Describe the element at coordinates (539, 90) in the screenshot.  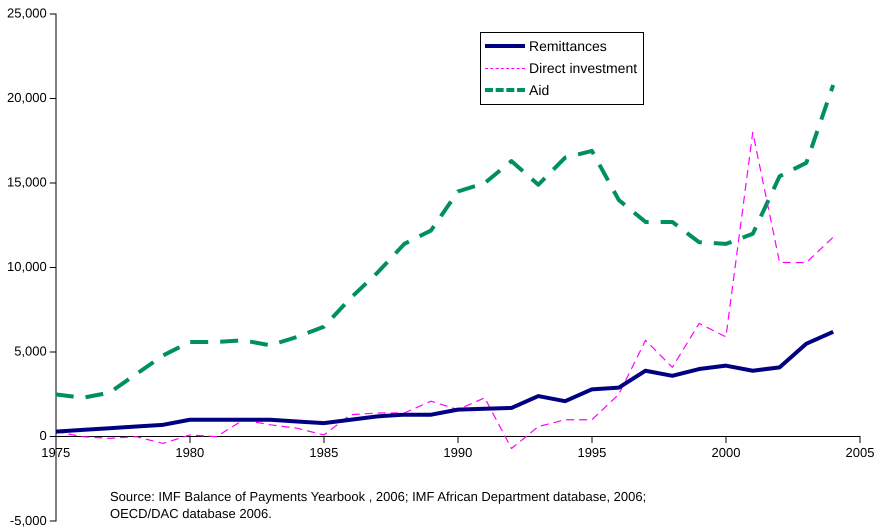
I see `legend-label: Aid` at that location.